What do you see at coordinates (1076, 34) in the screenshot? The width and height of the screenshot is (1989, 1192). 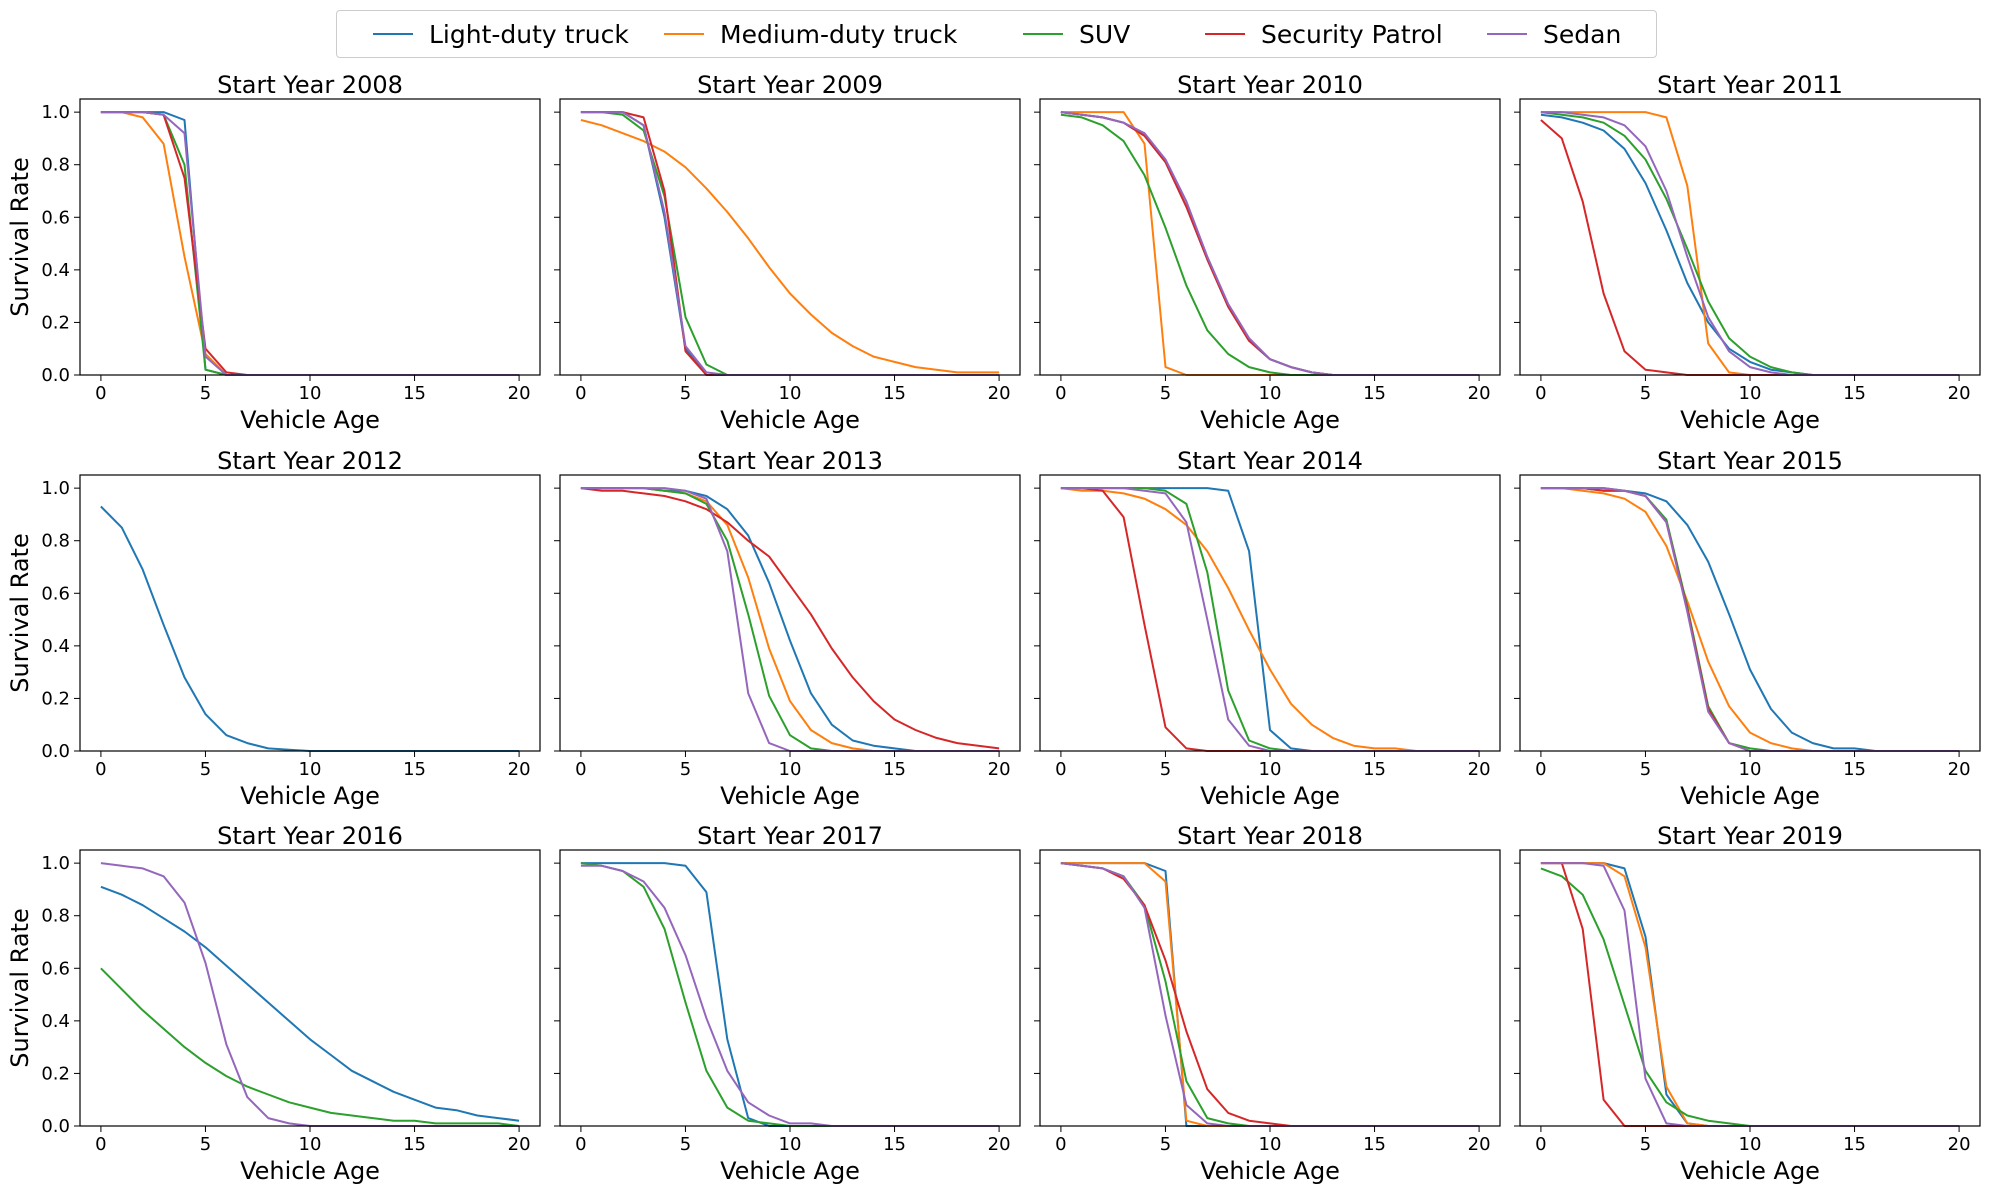 I see `legend-item-suv: SUV` at bounding box center [1076, 34].